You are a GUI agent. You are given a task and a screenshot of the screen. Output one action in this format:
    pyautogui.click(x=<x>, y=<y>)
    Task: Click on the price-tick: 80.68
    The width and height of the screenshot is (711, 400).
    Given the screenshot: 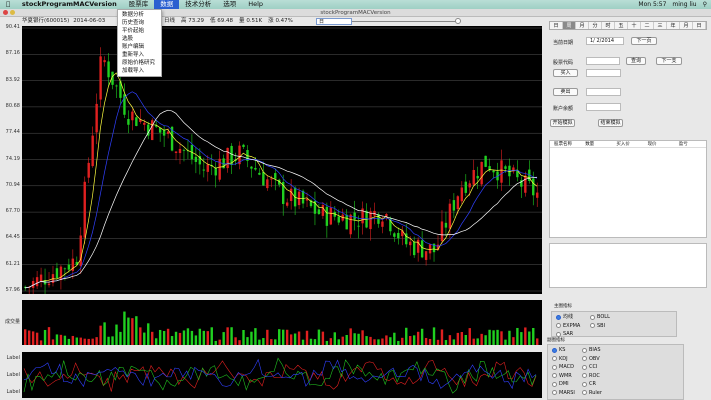 What is the action you would take?
    pyautogui.click(x=12, y=105)
    